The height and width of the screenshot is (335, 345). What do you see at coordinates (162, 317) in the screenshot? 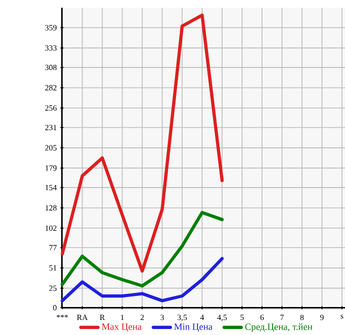
I see `x-tick-label: 3` at bounding box center [162, 317].